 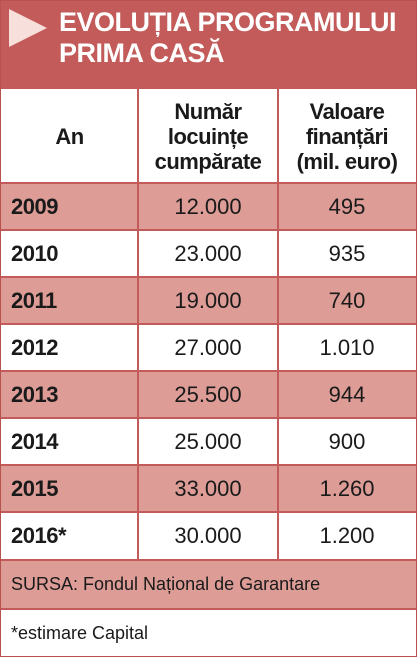 I want to click on homes-cell: 27.000, so click(x=208, y=347).